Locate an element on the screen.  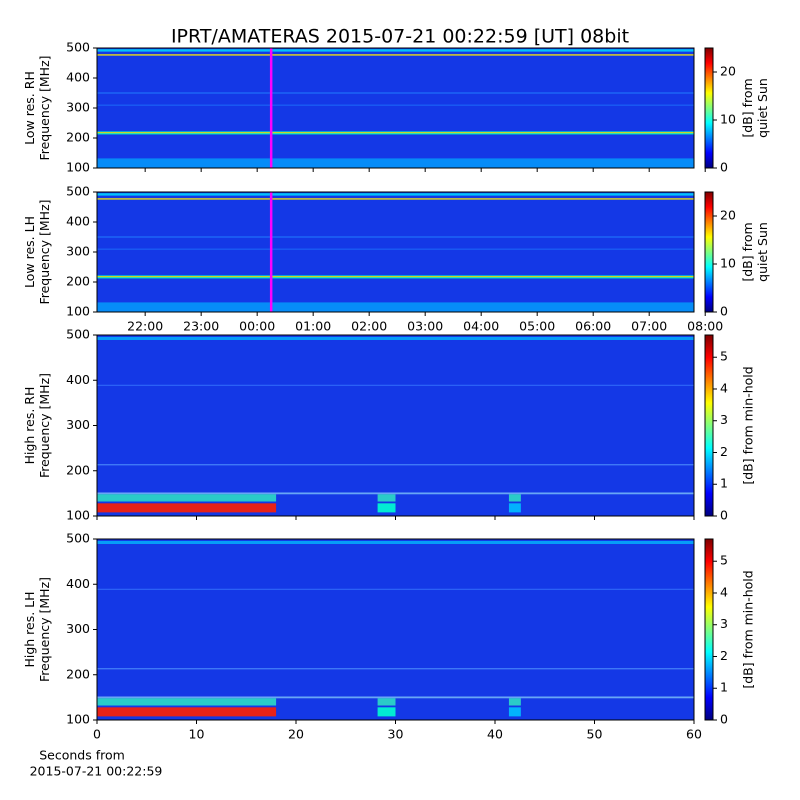
x-tick-label: 02:00 is located at coordinates (369, 326).